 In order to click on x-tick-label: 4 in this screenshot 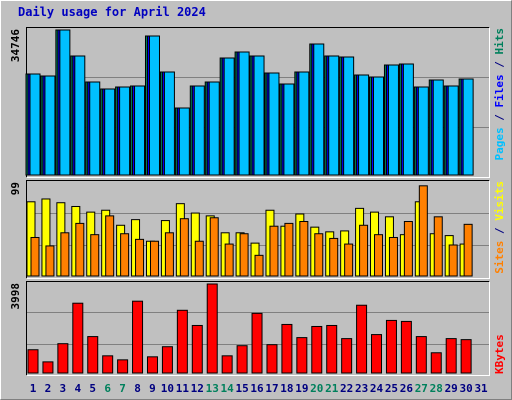, I will do `click(77, 388)`.